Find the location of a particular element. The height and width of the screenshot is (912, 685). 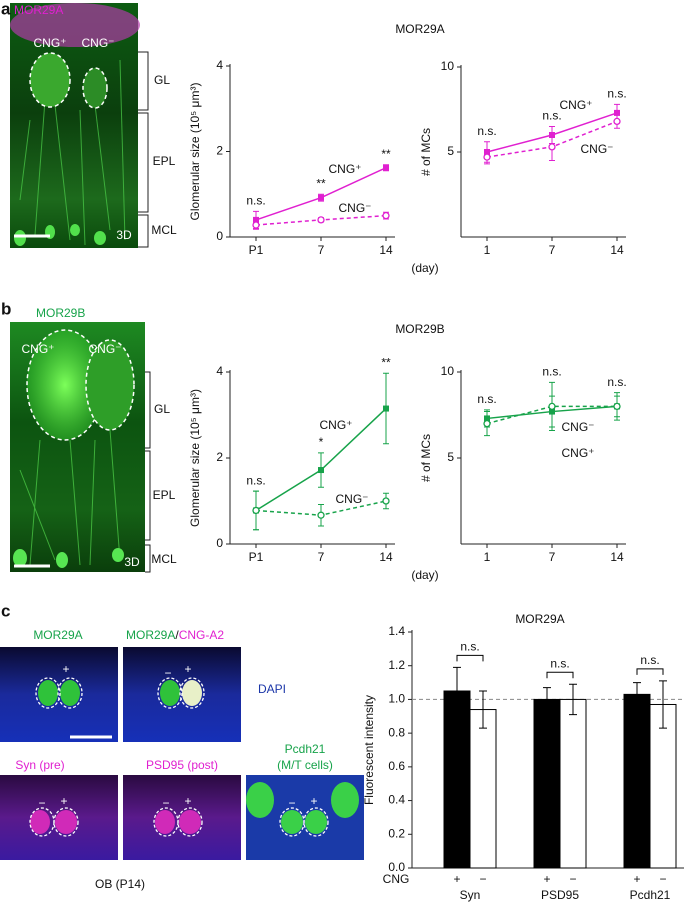

chart-title: MOR29B is located at coordinates (419, 329).